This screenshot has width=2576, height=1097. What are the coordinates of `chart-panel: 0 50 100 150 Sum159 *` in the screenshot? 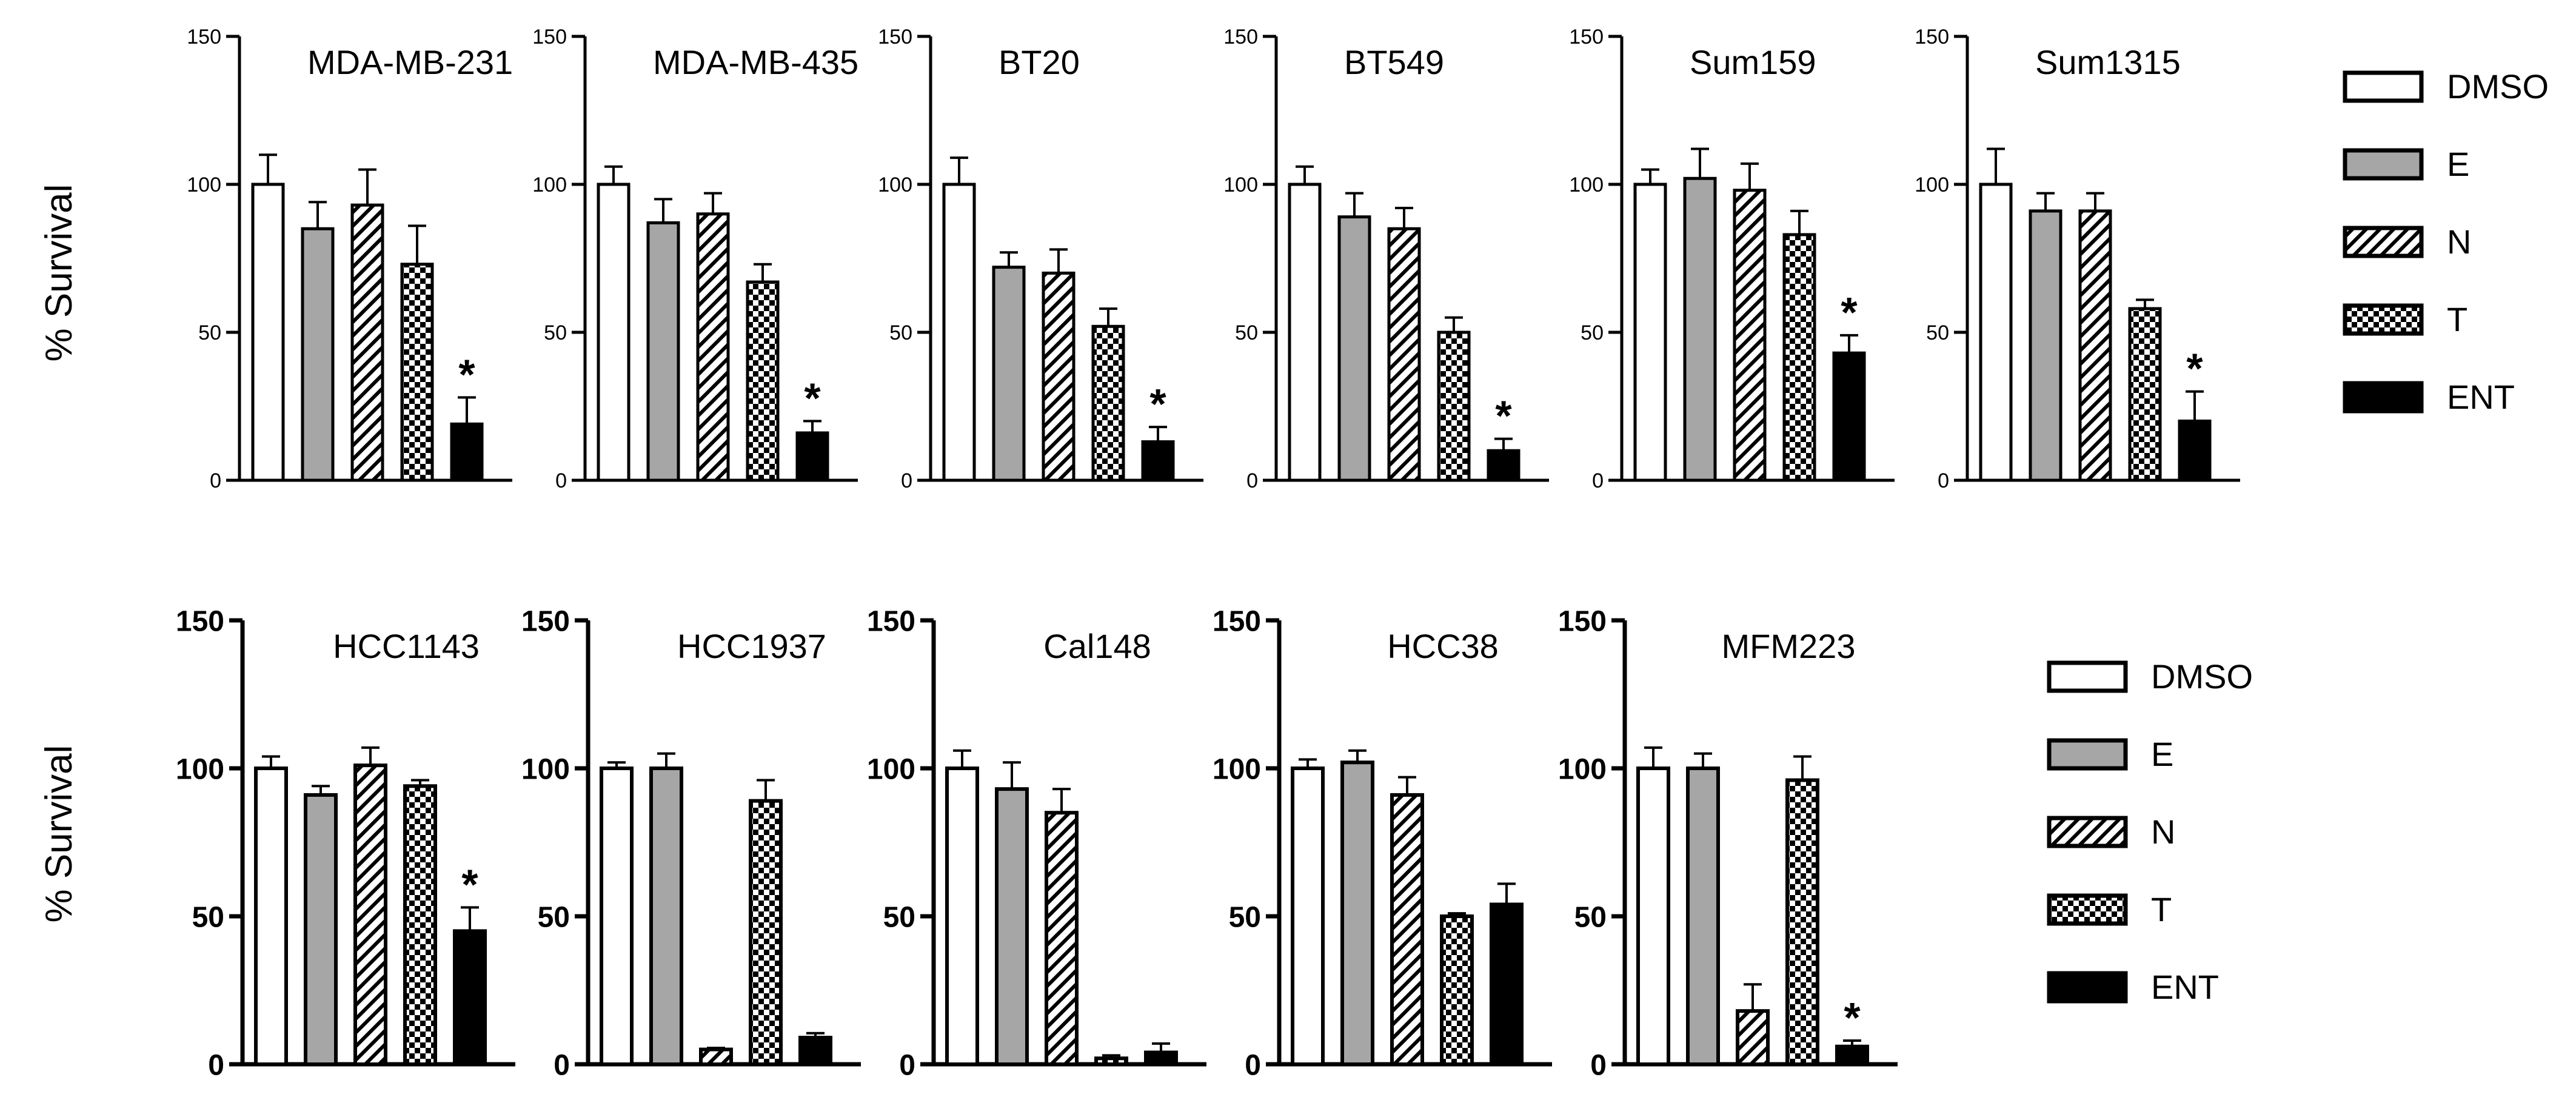 It's located at (1732, 258).